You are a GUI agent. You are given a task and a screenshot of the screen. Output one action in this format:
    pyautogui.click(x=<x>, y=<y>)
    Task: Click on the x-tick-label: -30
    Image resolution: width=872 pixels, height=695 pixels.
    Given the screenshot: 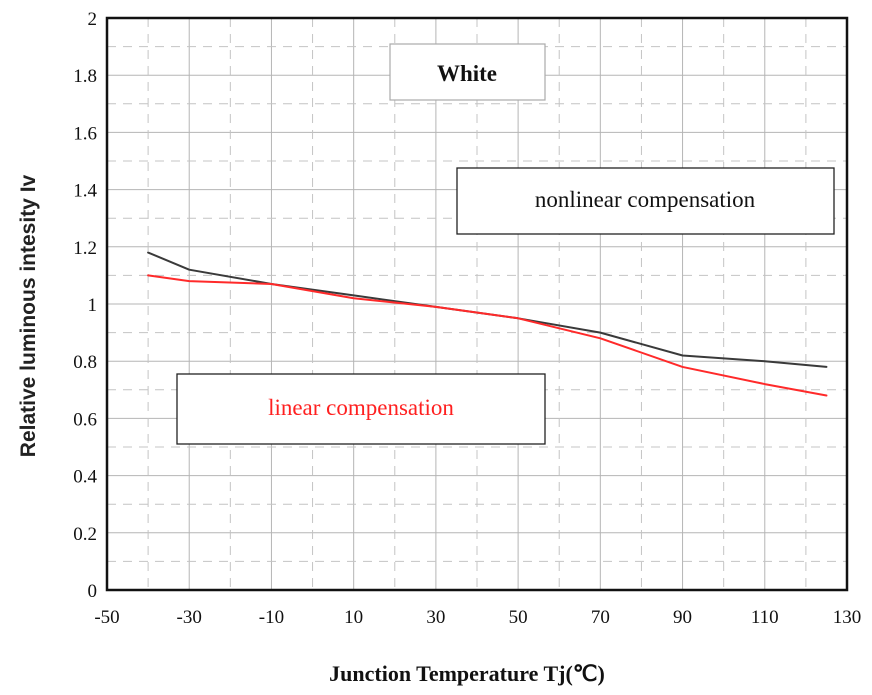 What is the action you would take?
    pyautogui.click(x=189, y=617)
    